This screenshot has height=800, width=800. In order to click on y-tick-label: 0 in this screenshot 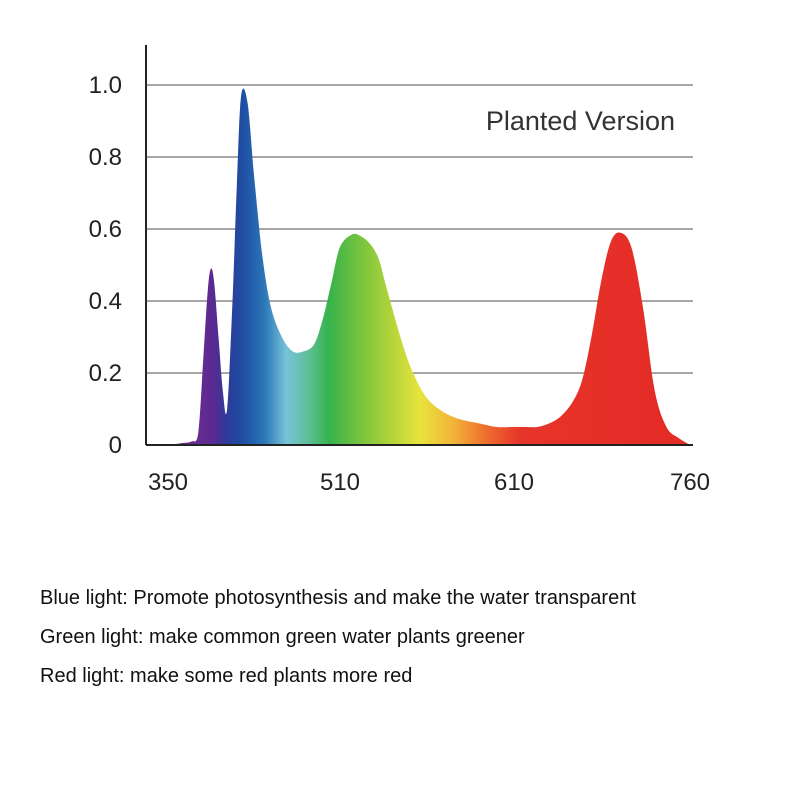, I will do `click(115, 445)`.